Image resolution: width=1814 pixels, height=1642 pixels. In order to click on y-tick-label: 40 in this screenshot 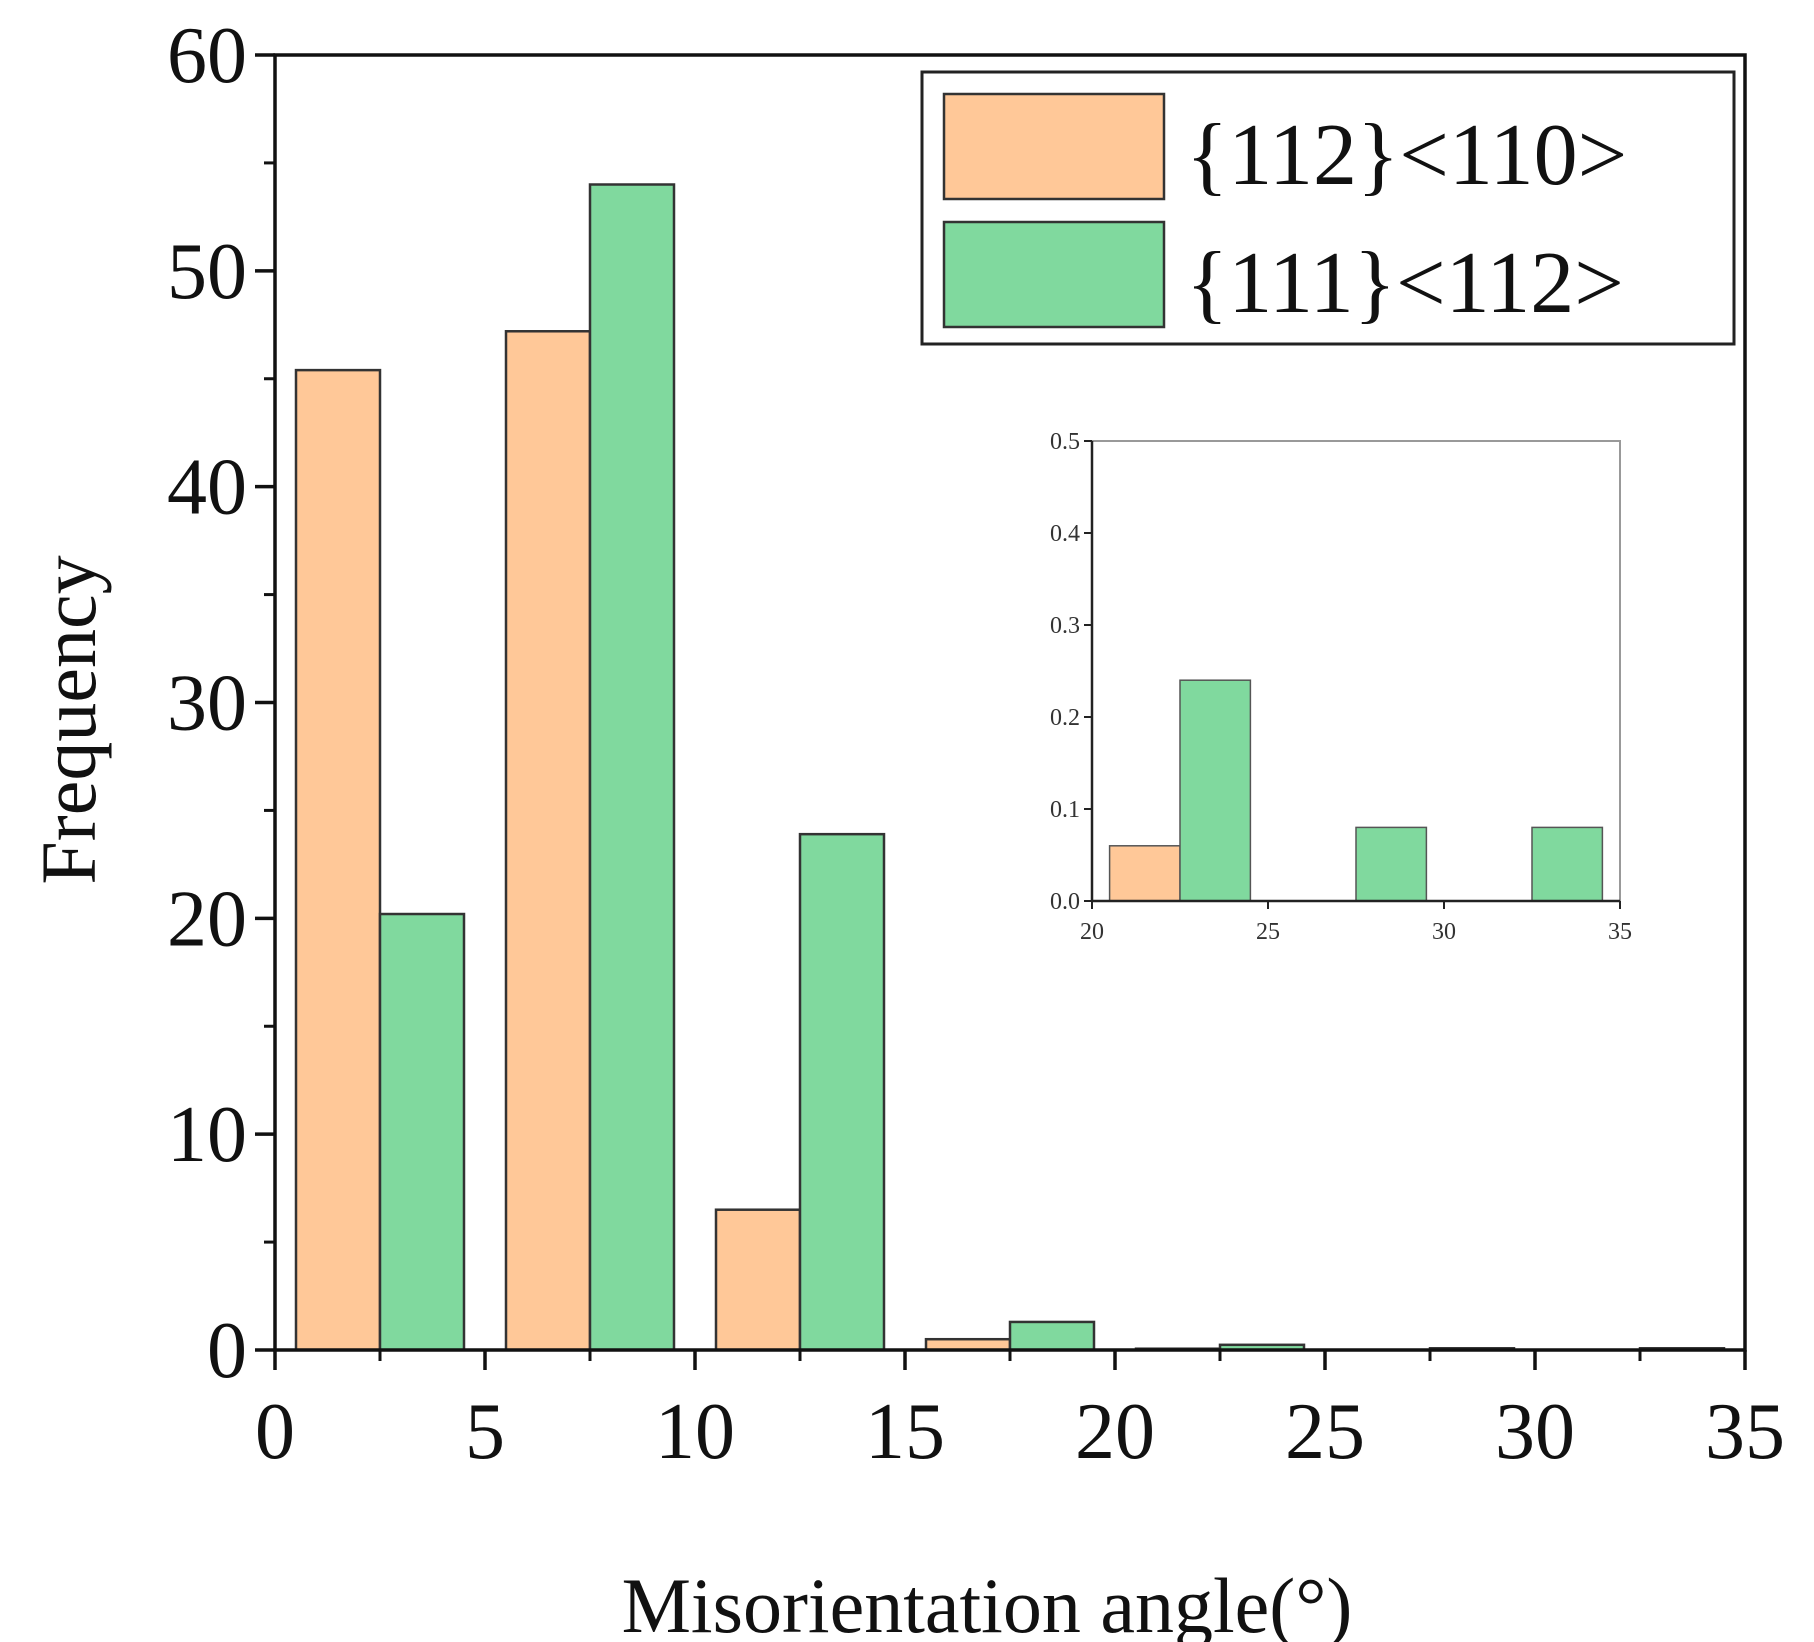, I will do `click(207, 488)`.